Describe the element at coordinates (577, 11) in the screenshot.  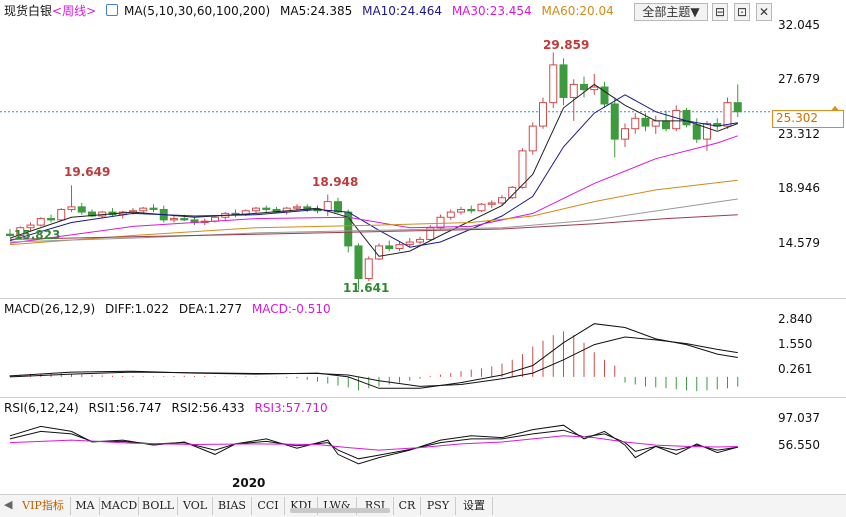
I see `ma60-value: MA60:20.04` at that location.